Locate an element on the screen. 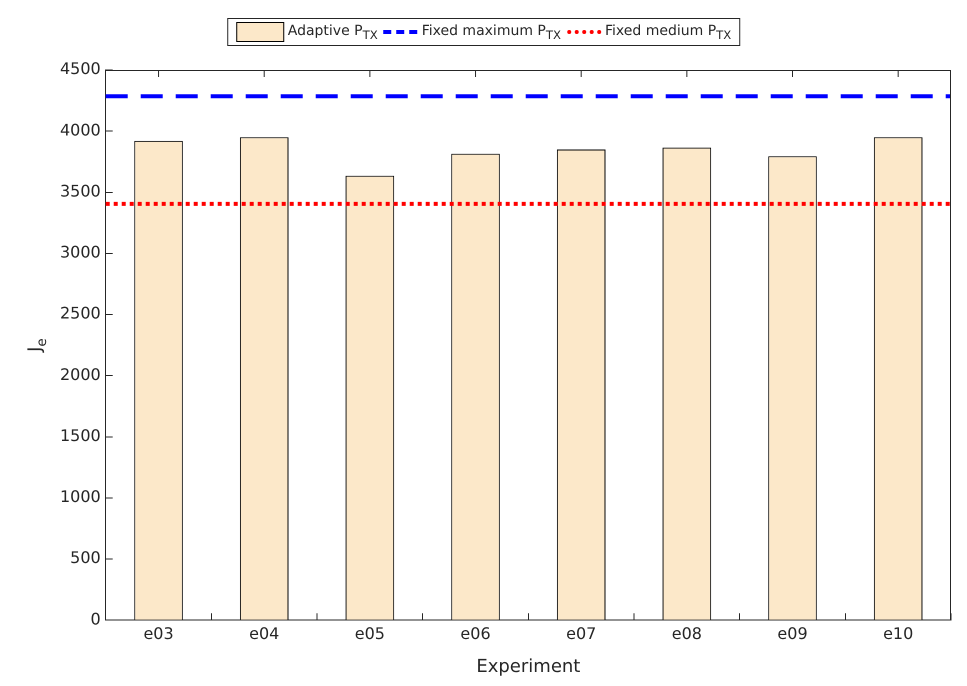 This screenshot has width=967, height=686. x-tick-label: e04 is located at coordinates (264, 633).